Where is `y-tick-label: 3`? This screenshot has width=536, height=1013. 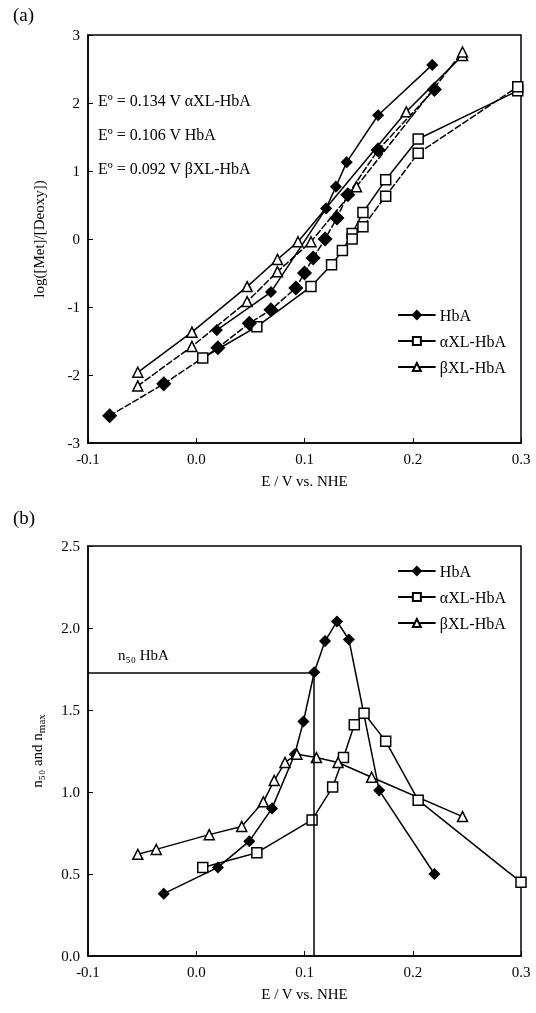 y-tick-label: 3 is located at coordinates (76, 35).